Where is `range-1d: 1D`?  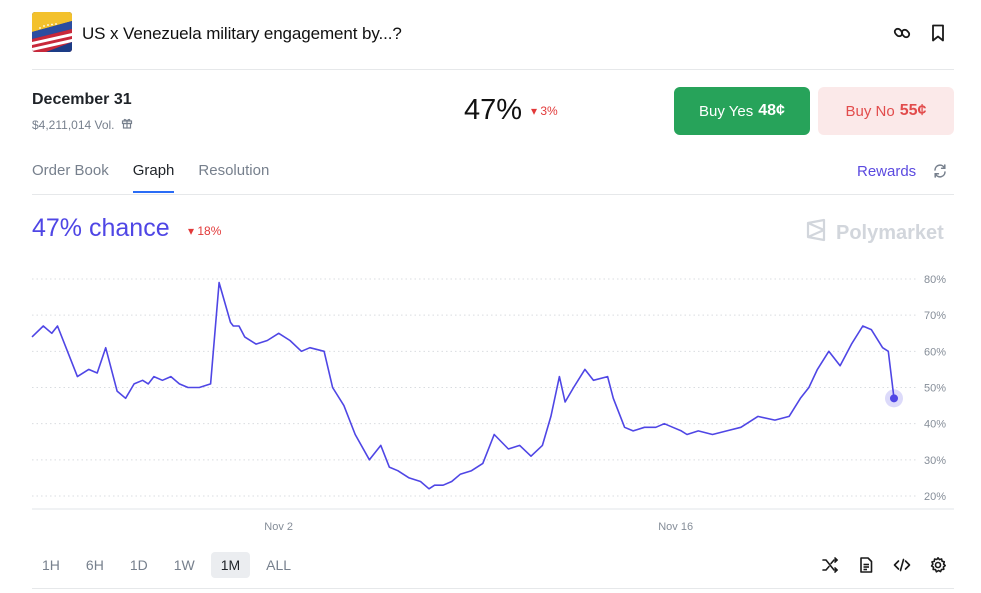 range-1d: 1D is located at coordinates (138, 565).